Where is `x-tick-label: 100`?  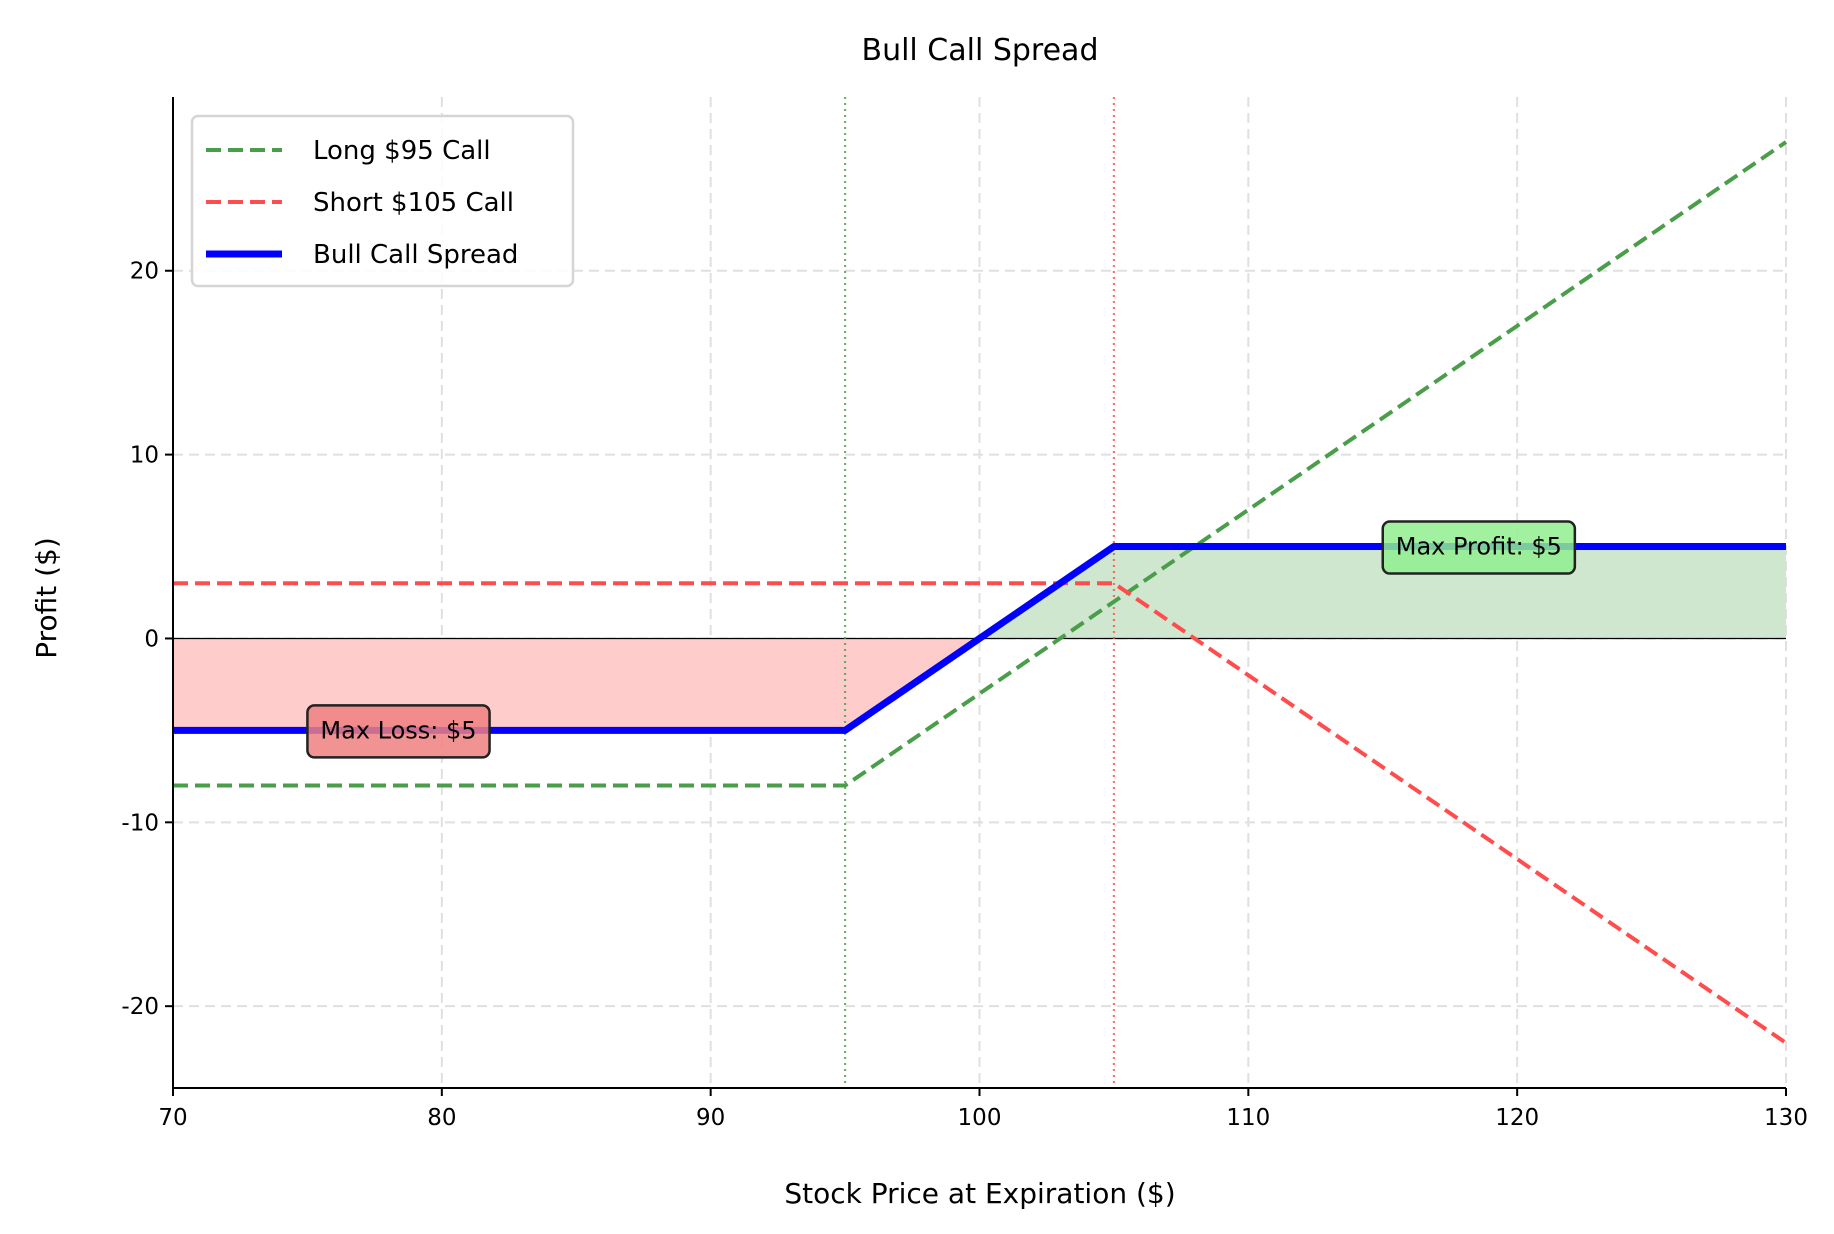
x-tick-label: 100 is located at coordinates (980, 1118).